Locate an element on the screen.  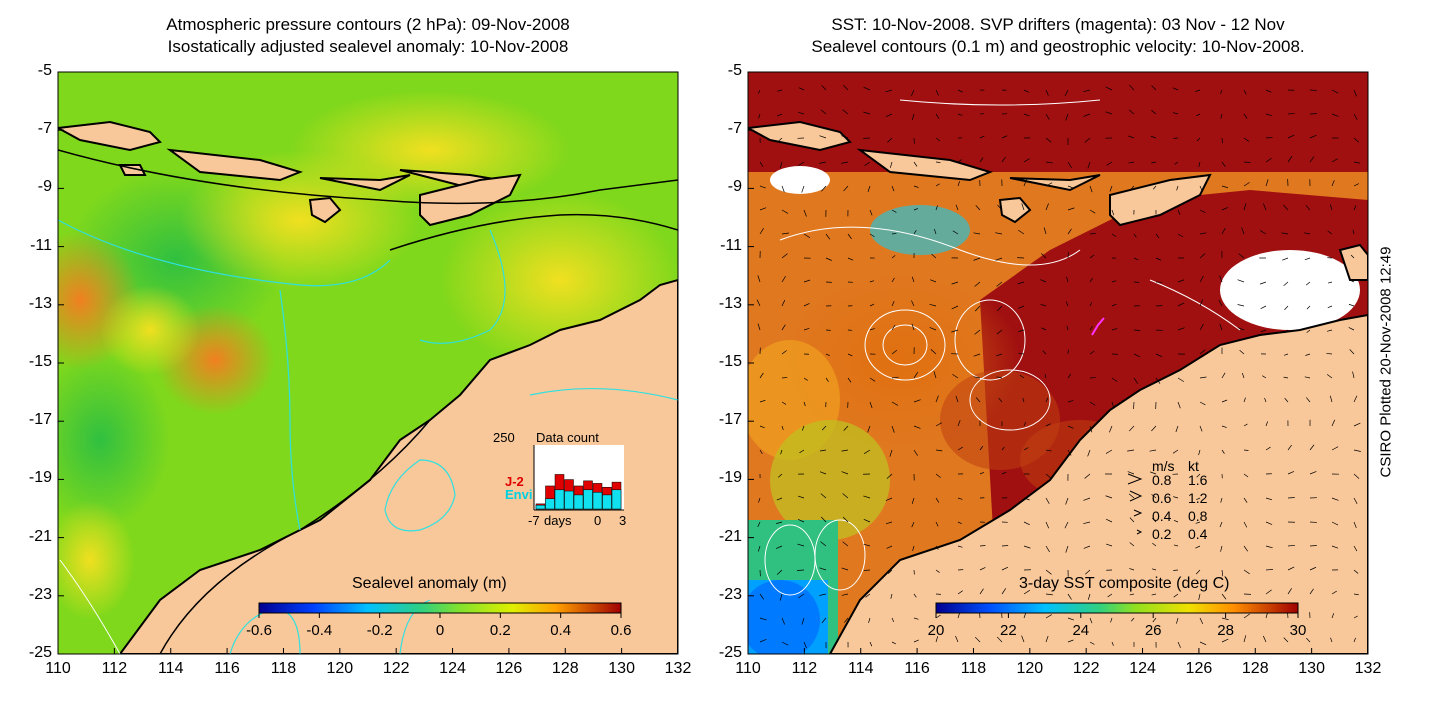
right-x-tick: 126 is located at coordinates (1199, 668).